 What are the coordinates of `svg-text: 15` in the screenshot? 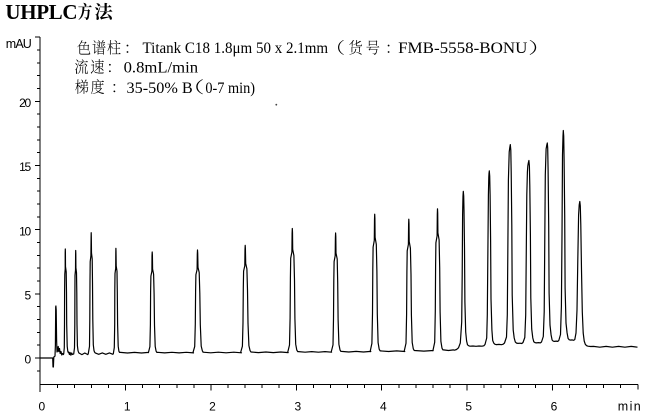 It's located at (25, 167).